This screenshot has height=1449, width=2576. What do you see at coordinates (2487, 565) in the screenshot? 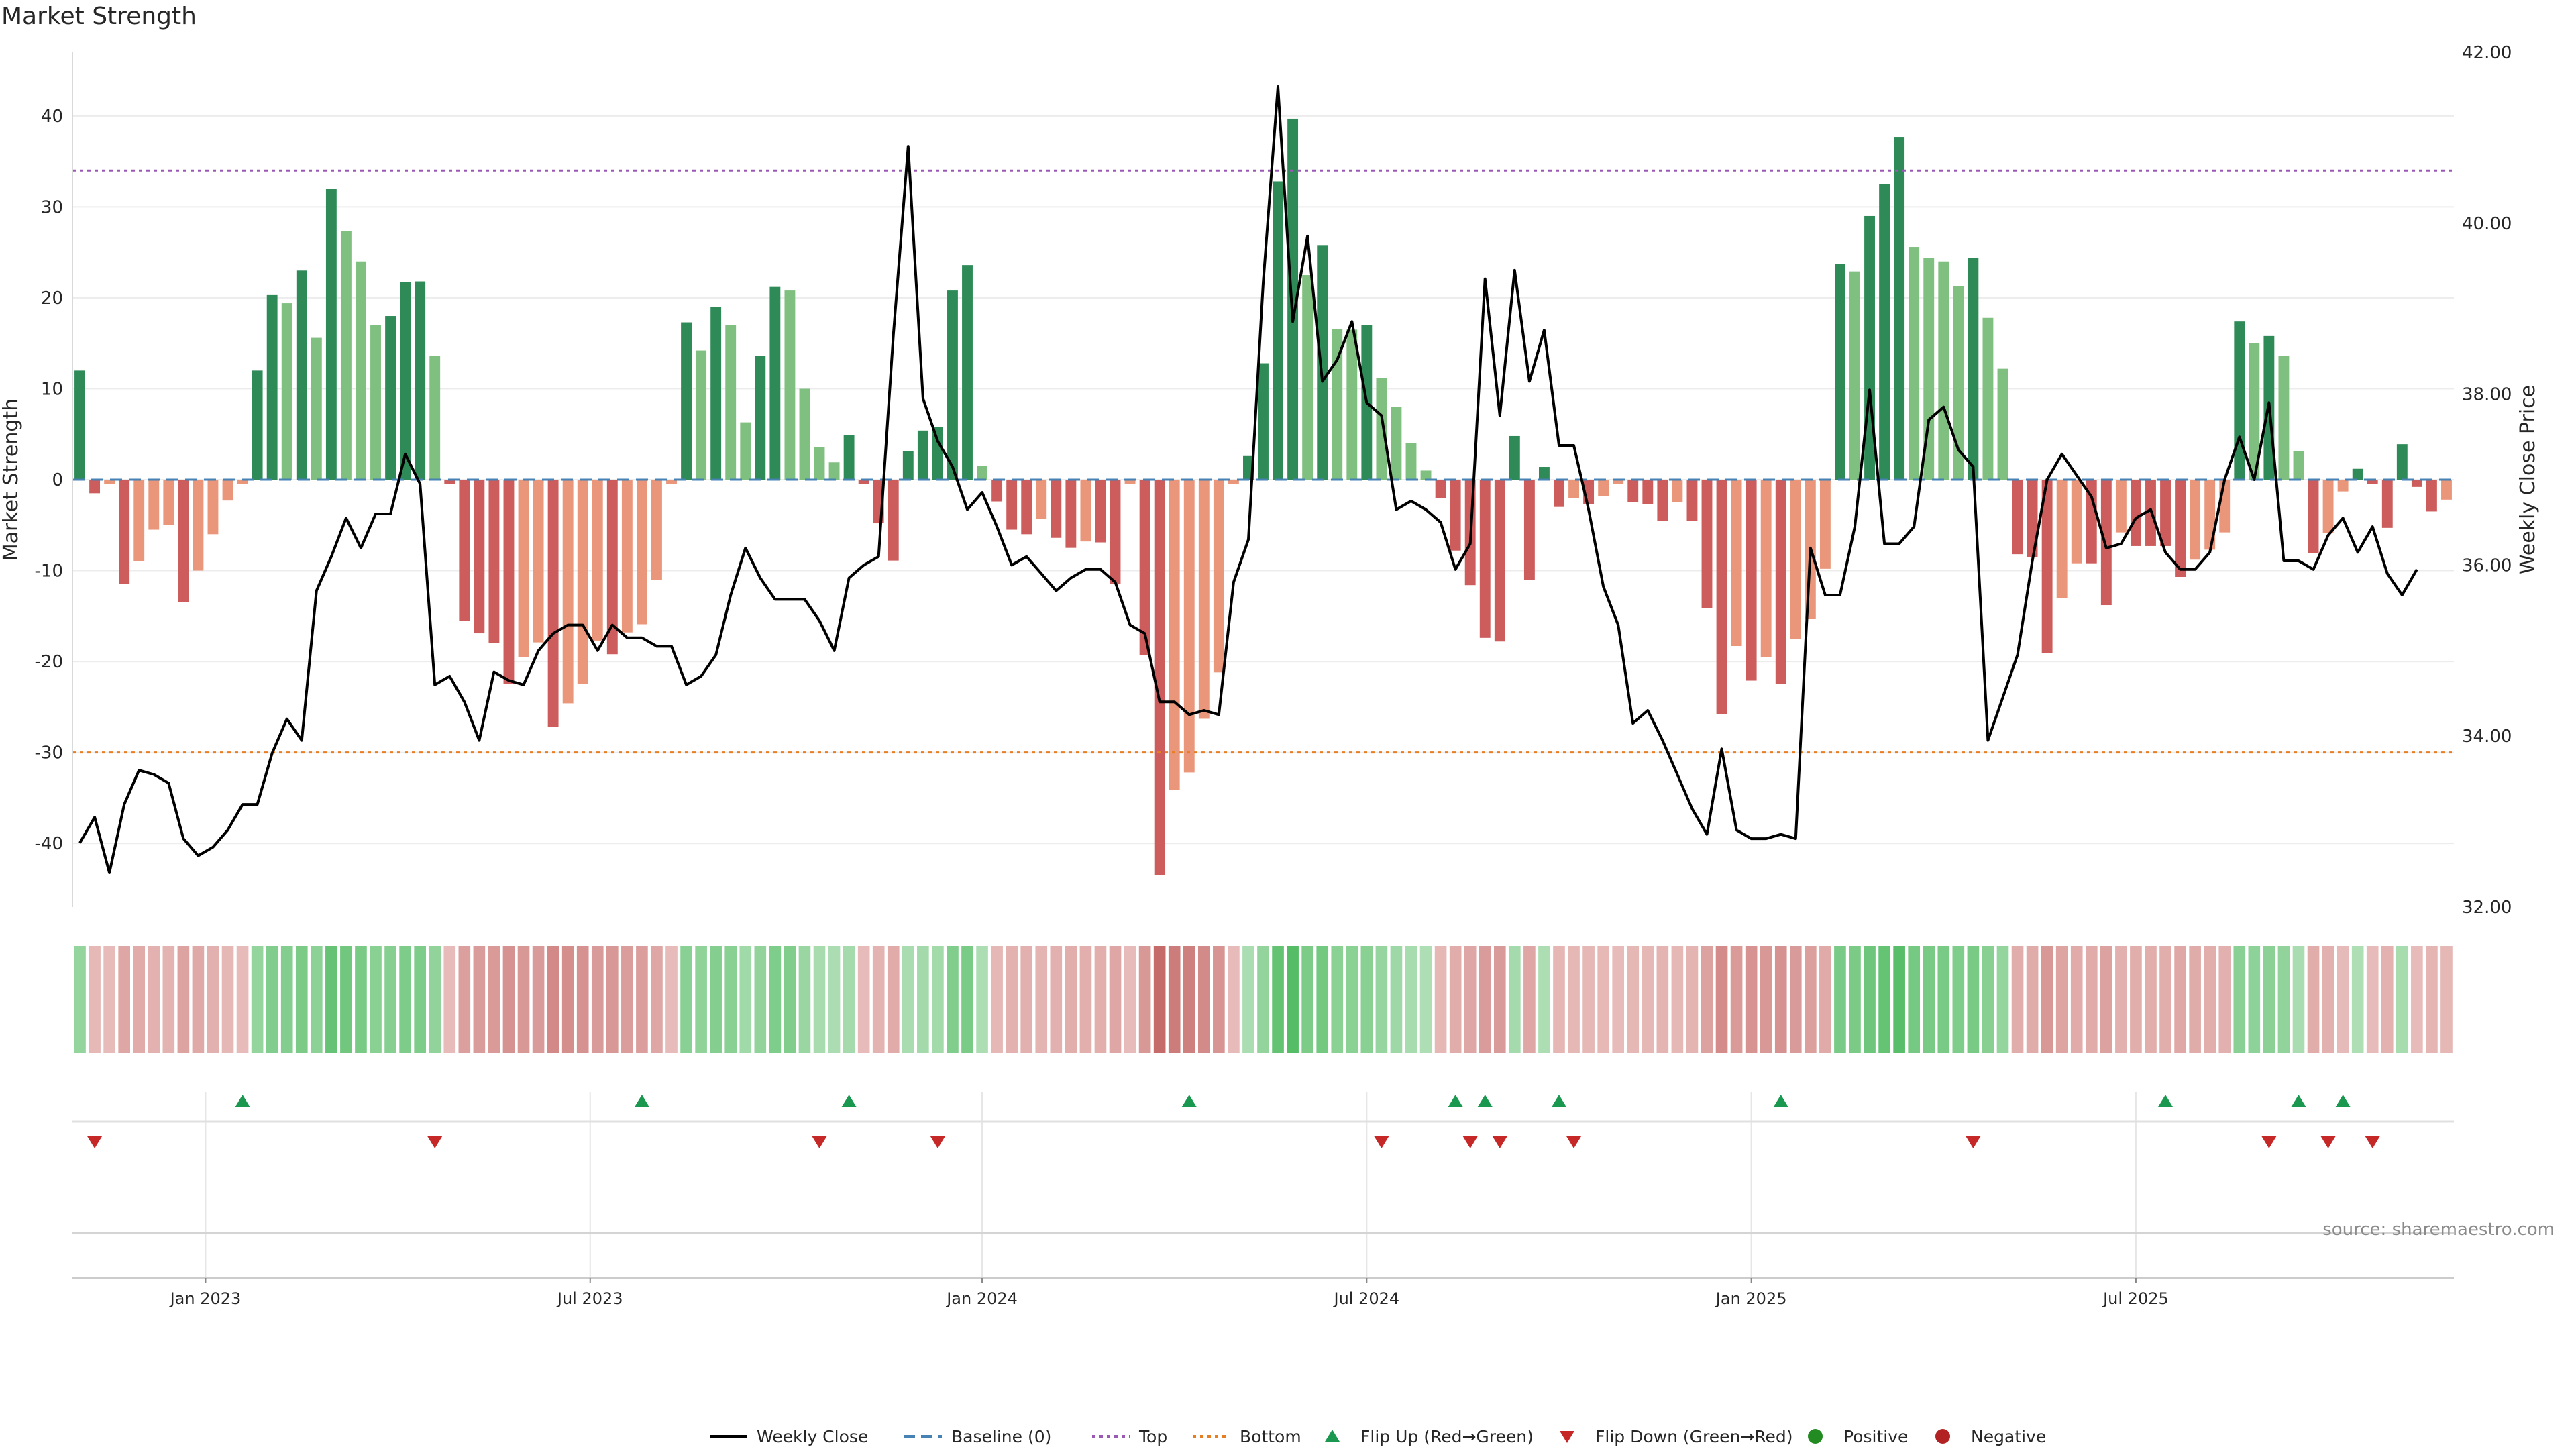
I see `y2-tick-label: 36.00` at bounding box center [2487, 565].